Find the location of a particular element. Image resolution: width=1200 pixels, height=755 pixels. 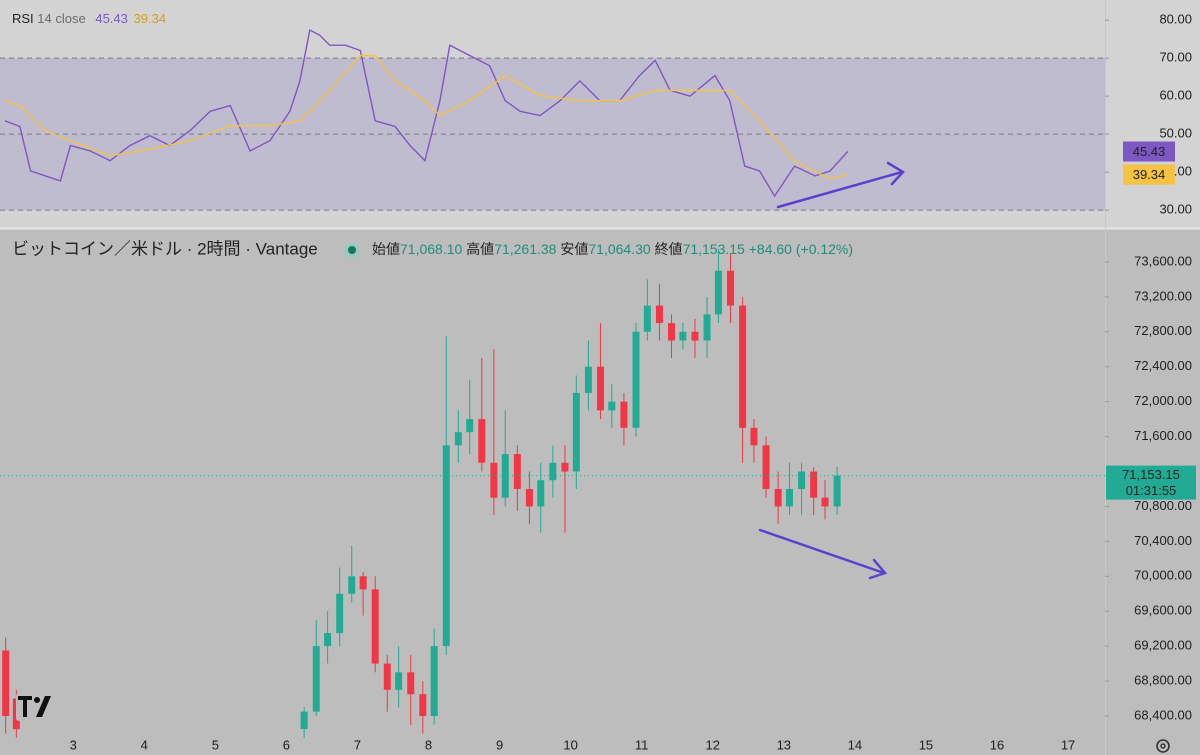

rsi-arrow is located at coordinates (840, 185).